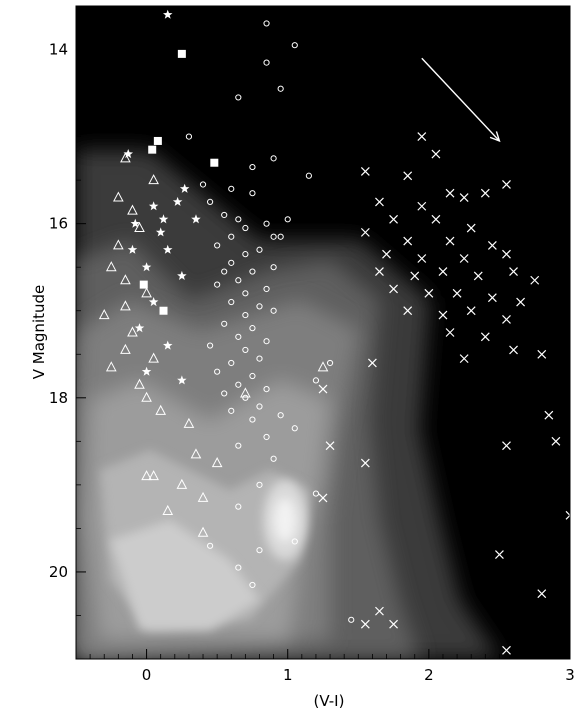 Image resolution: width=584 pixels, height=712 pixels. What do you see at coordinates (58, 224) in the screenshot?
I see `y-tick-label-1: 16` at bounding box center [58, 224].